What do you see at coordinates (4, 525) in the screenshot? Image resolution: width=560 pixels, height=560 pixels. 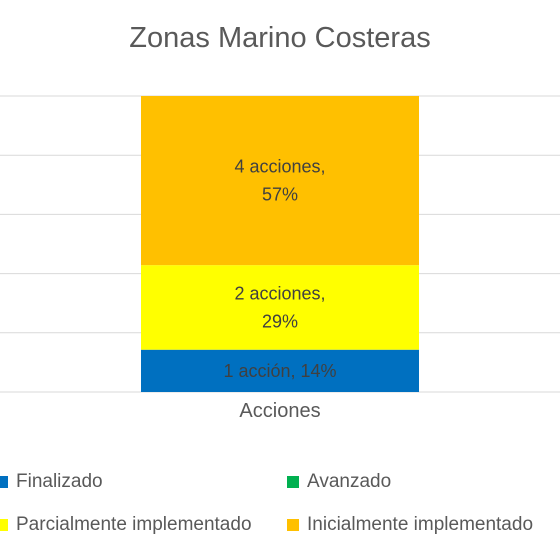 I see `legend-swatch-parcialmente-implementado` at bounding box center [4, 525].